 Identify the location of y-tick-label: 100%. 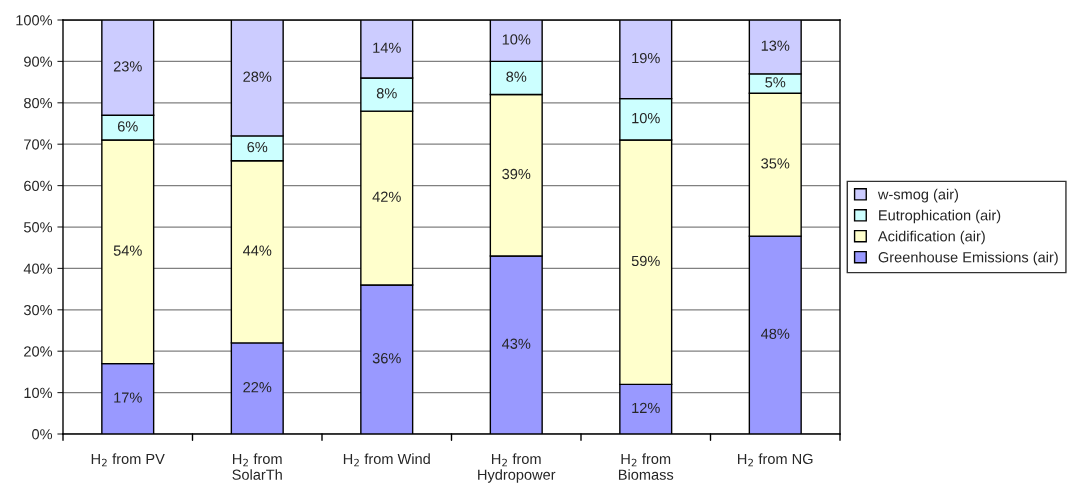
(34, 20).